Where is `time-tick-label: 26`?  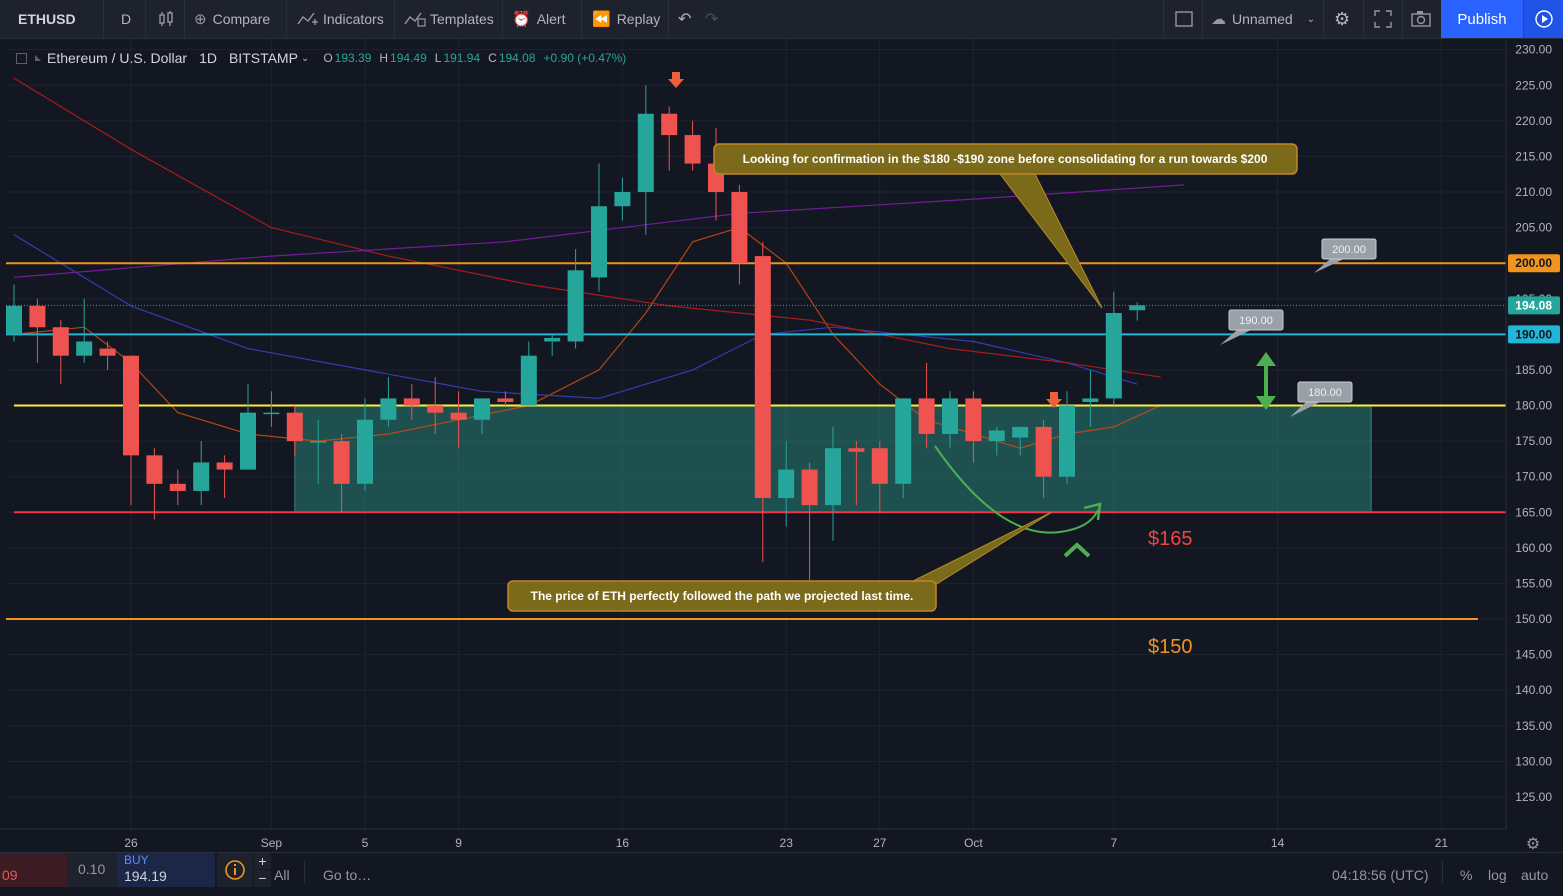 time-tick-label: 26 is located at coordinates (131, 843).